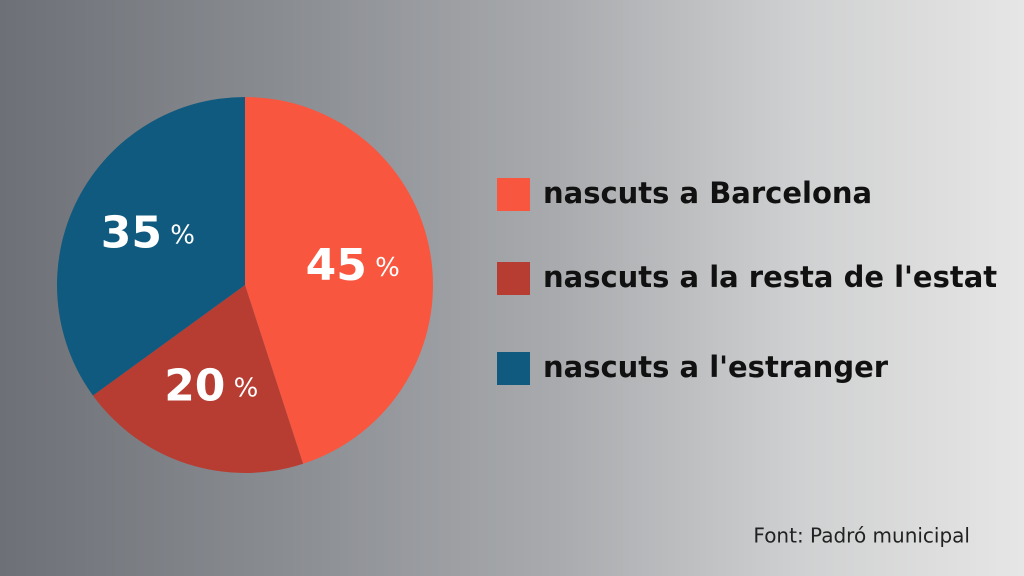 Image resolution: width=1024 pixels, height=576 pixels. I want to click on value-label: 45 %, so click(353, 265).